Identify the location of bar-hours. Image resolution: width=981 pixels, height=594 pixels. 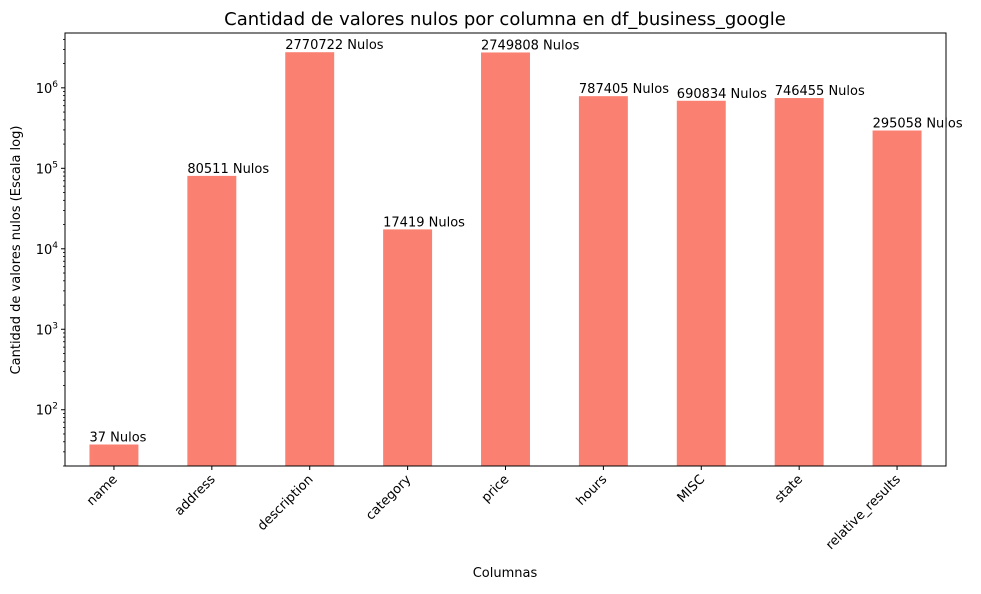
(603, 281).